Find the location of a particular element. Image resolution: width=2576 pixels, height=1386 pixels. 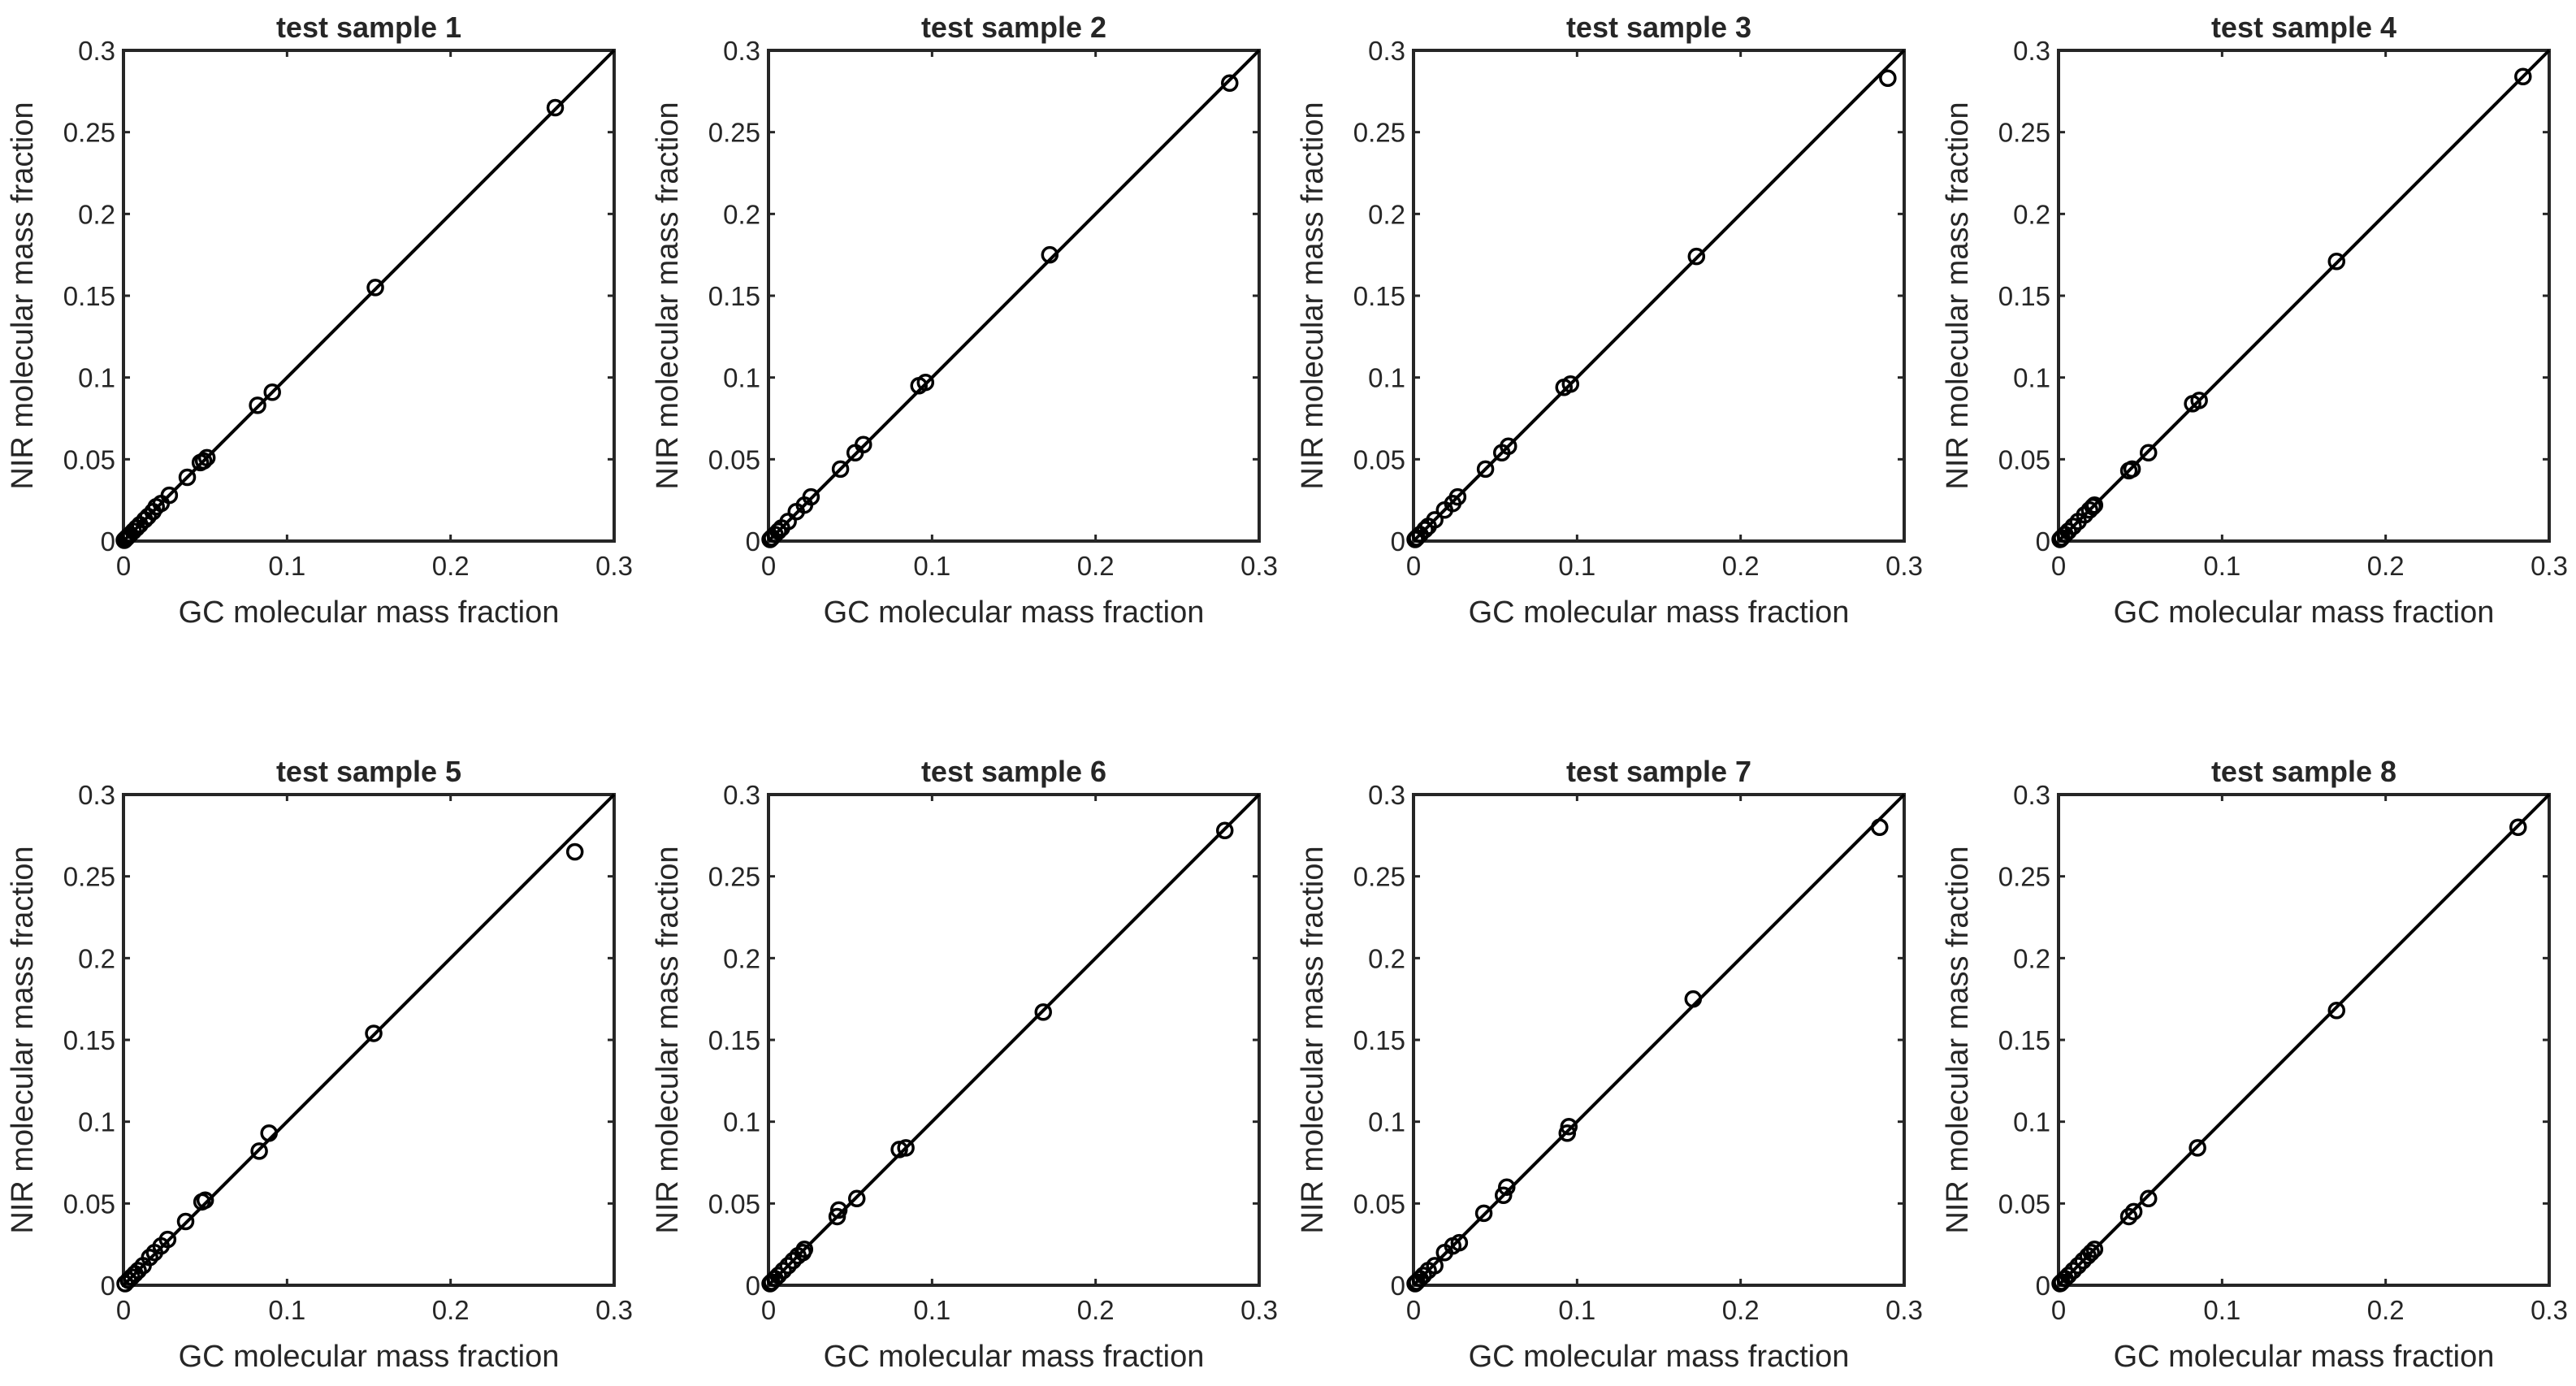

subplot-title: test sample 4 is located at coordinates (2303, 27).